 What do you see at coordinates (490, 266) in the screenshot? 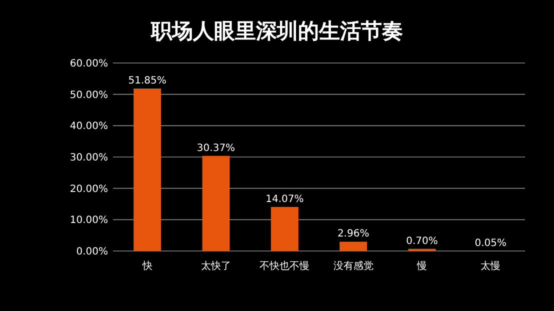
I see `x-tick-label: 太慢` at bounding box center [490, 266].